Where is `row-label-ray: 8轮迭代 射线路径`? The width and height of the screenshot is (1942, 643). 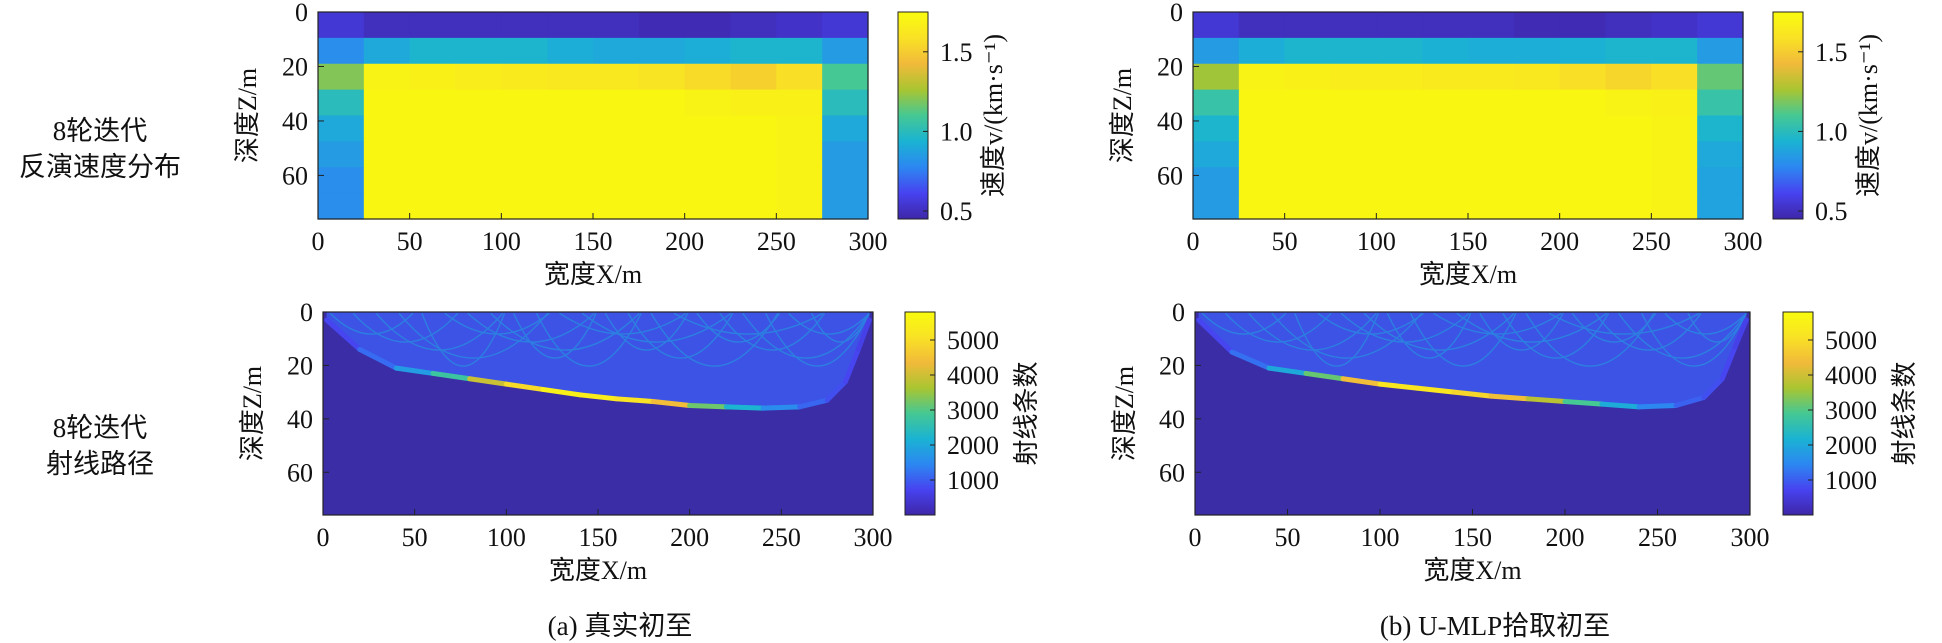 row-label-ray: 8轮迭代 射线路径 is located at coordinates (100, 446).